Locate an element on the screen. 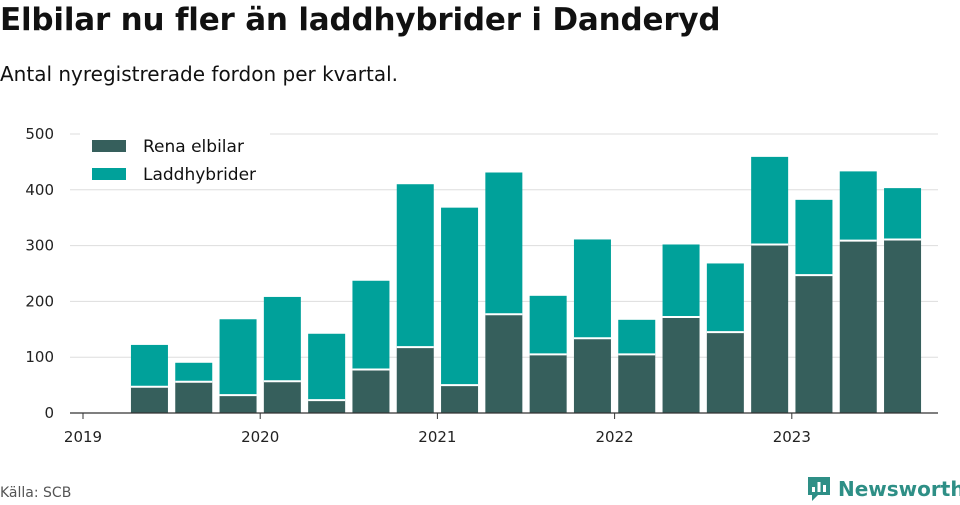 This screenshot has height=505, width=960. legend-label: Rena elbilar is located at coordinates (193, 147).